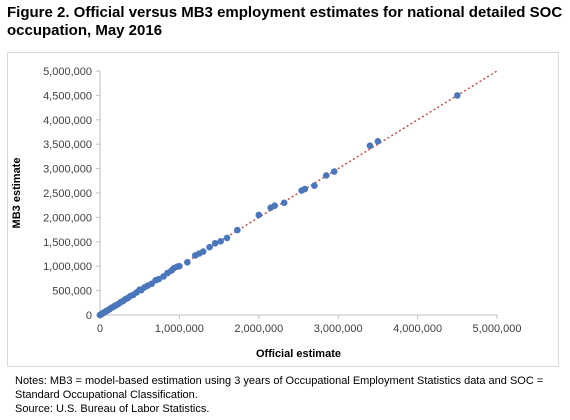 The height and width of the screenshot is (420, 570). What do you see at coordinates (67, 96) in the screenshot?
I see `y-tick-label: 4,500,000` at bounding box center [67, 96].